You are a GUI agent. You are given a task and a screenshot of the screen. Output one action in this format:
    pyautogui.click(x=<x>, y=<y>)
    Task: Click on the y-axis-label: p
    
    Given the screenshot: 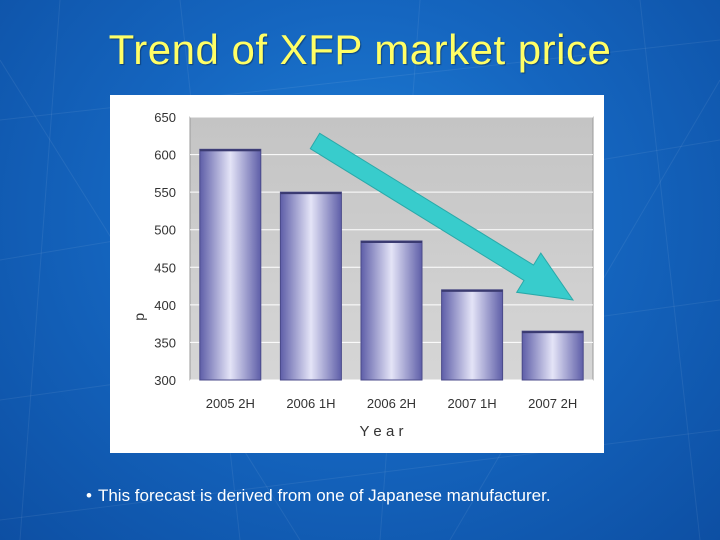 What is the action you would take?
    pyautogui.click(x=139, y=317)
    